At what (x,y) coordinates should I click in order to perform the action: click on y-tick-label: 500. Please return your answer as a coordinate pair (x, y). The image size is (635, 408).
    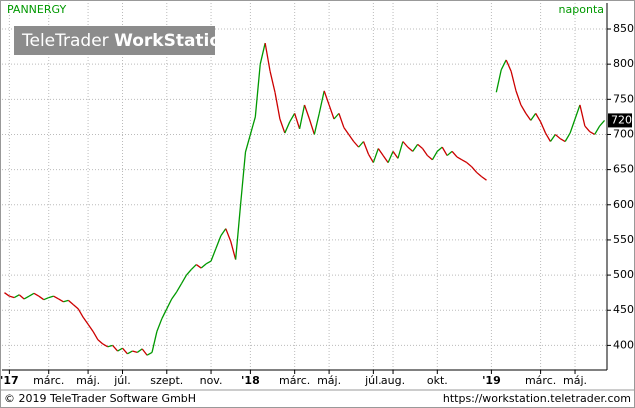
    Looking at the image, I should click on (623, 274).